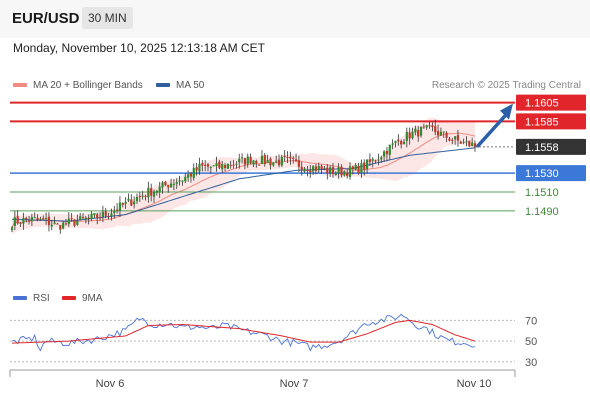 The image size is (590, 400). What do you see at coordinates (551, 102) in the screenshot?
I see `price-tag-bg` at bounding box center [551, 102].